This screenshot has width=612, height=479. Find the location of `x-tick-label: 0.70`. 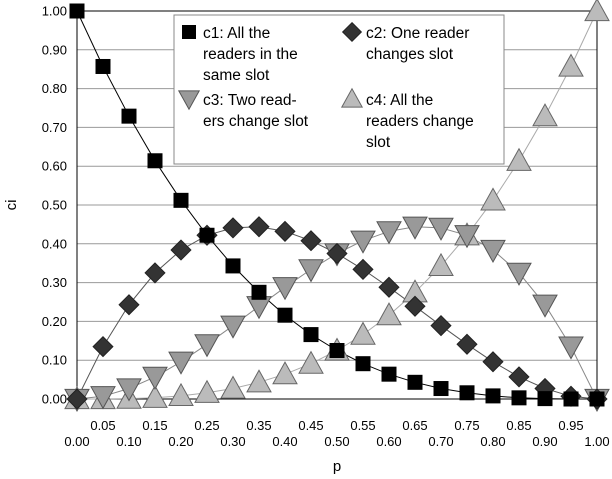

x-tick-label: 0.70 is located at coordinates (440, 441).